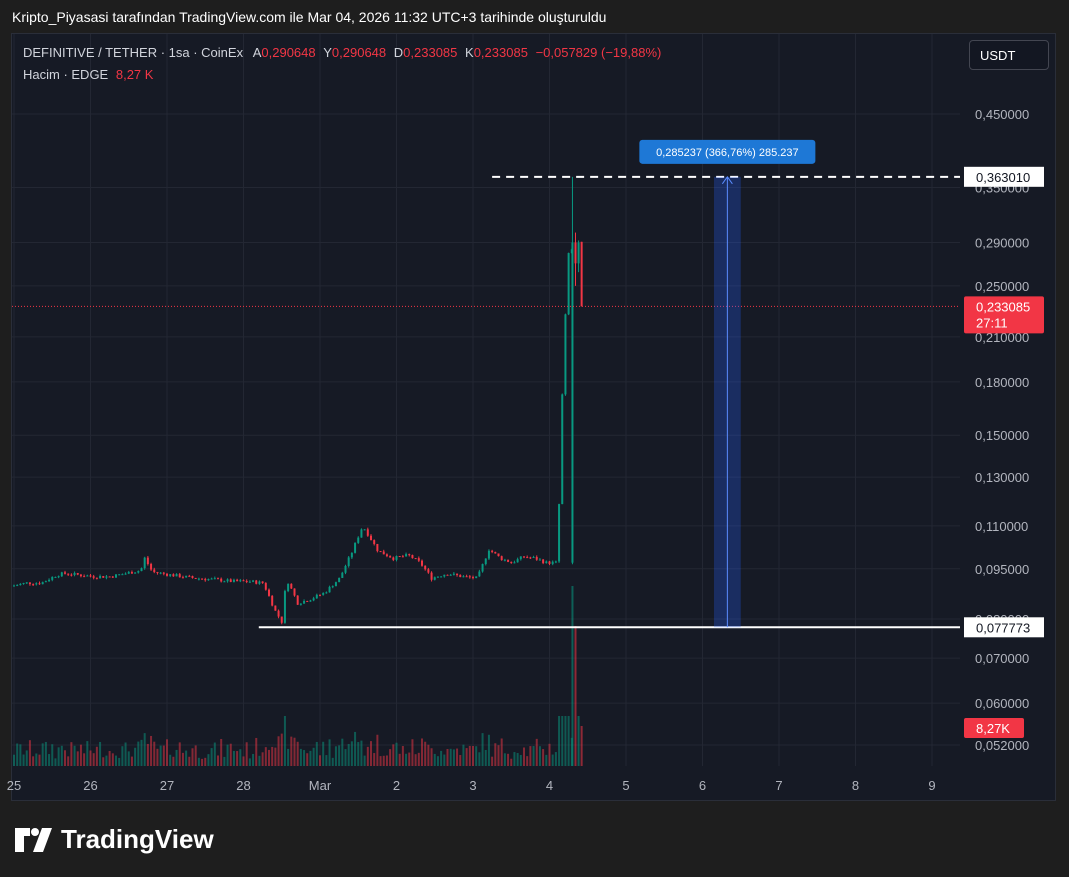 Image resolution: width=1069 pixels, height=877 pixels. Describe the element at coordinates (1001, 526) in the screenshot. I see `y-tick-label: 0,110000` at that location.